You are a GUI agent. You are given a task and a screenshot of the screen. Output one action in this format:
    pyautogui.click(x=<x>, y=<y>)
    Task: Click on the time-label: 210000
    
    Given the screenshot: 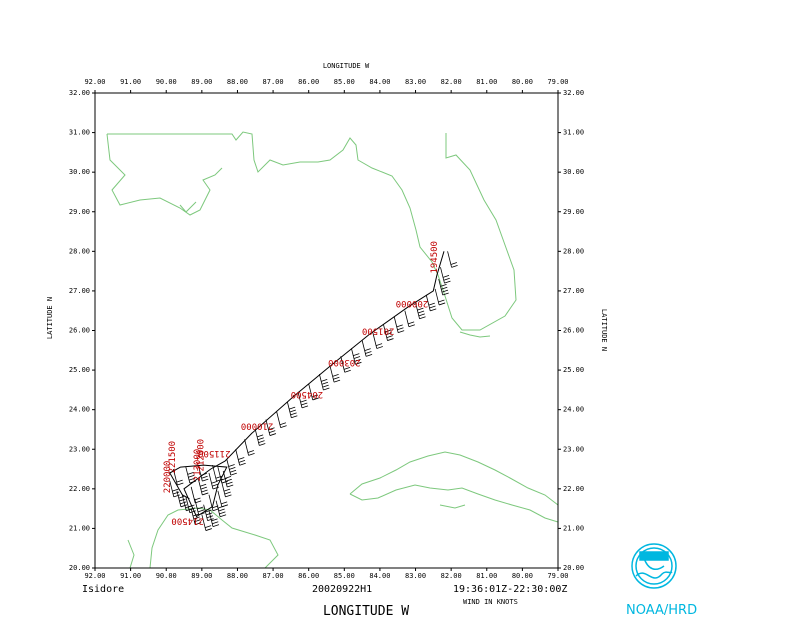 What is the action you would take?
    pyautogui.click(x=257, y=426)
    